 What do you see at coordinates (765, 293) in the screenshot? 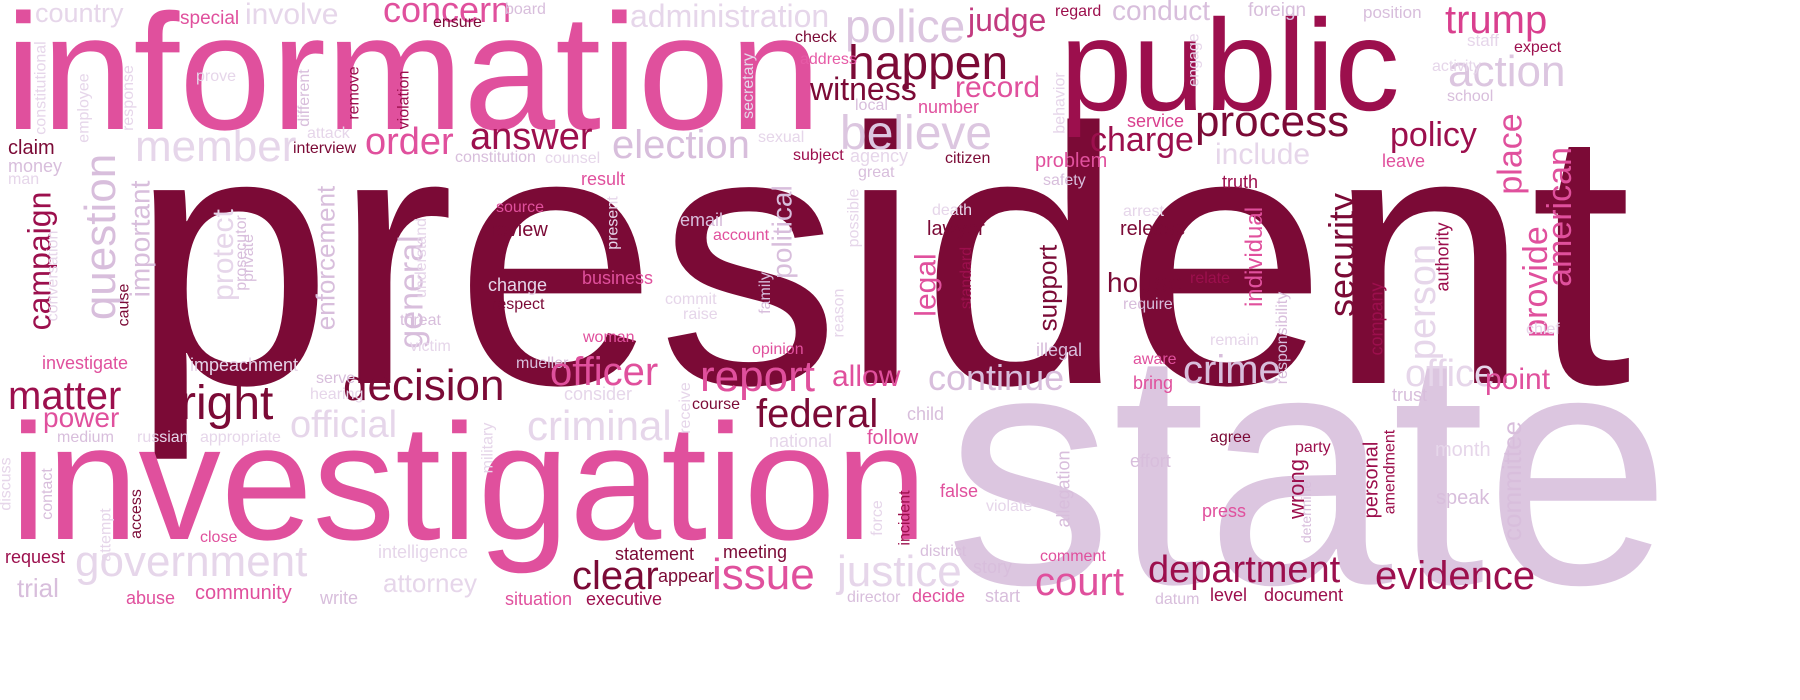
I see `word-family: family` at bounding box center [765, 293].